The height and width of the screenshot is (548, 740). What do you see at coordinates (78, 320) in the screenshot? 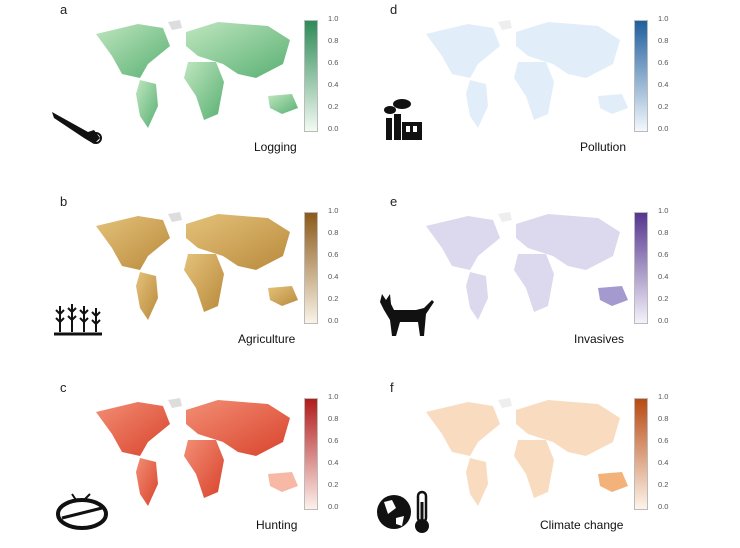
I see `crops-icon` at bounding box center [78, 320].